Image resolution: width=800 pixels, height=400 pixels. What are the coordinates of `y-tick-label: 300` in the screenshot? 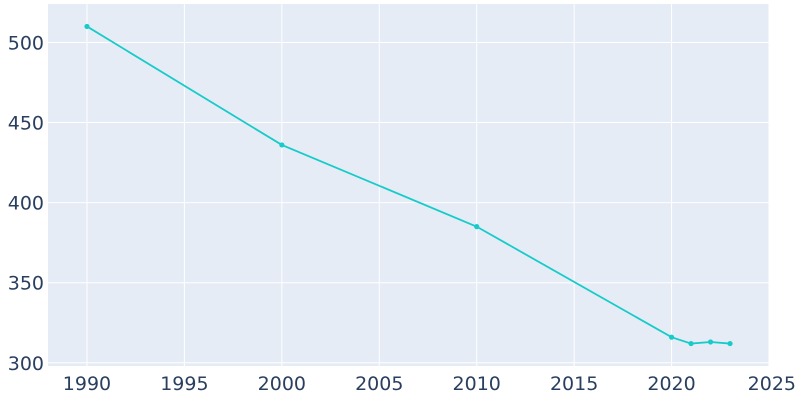 It's located at (26, 364).